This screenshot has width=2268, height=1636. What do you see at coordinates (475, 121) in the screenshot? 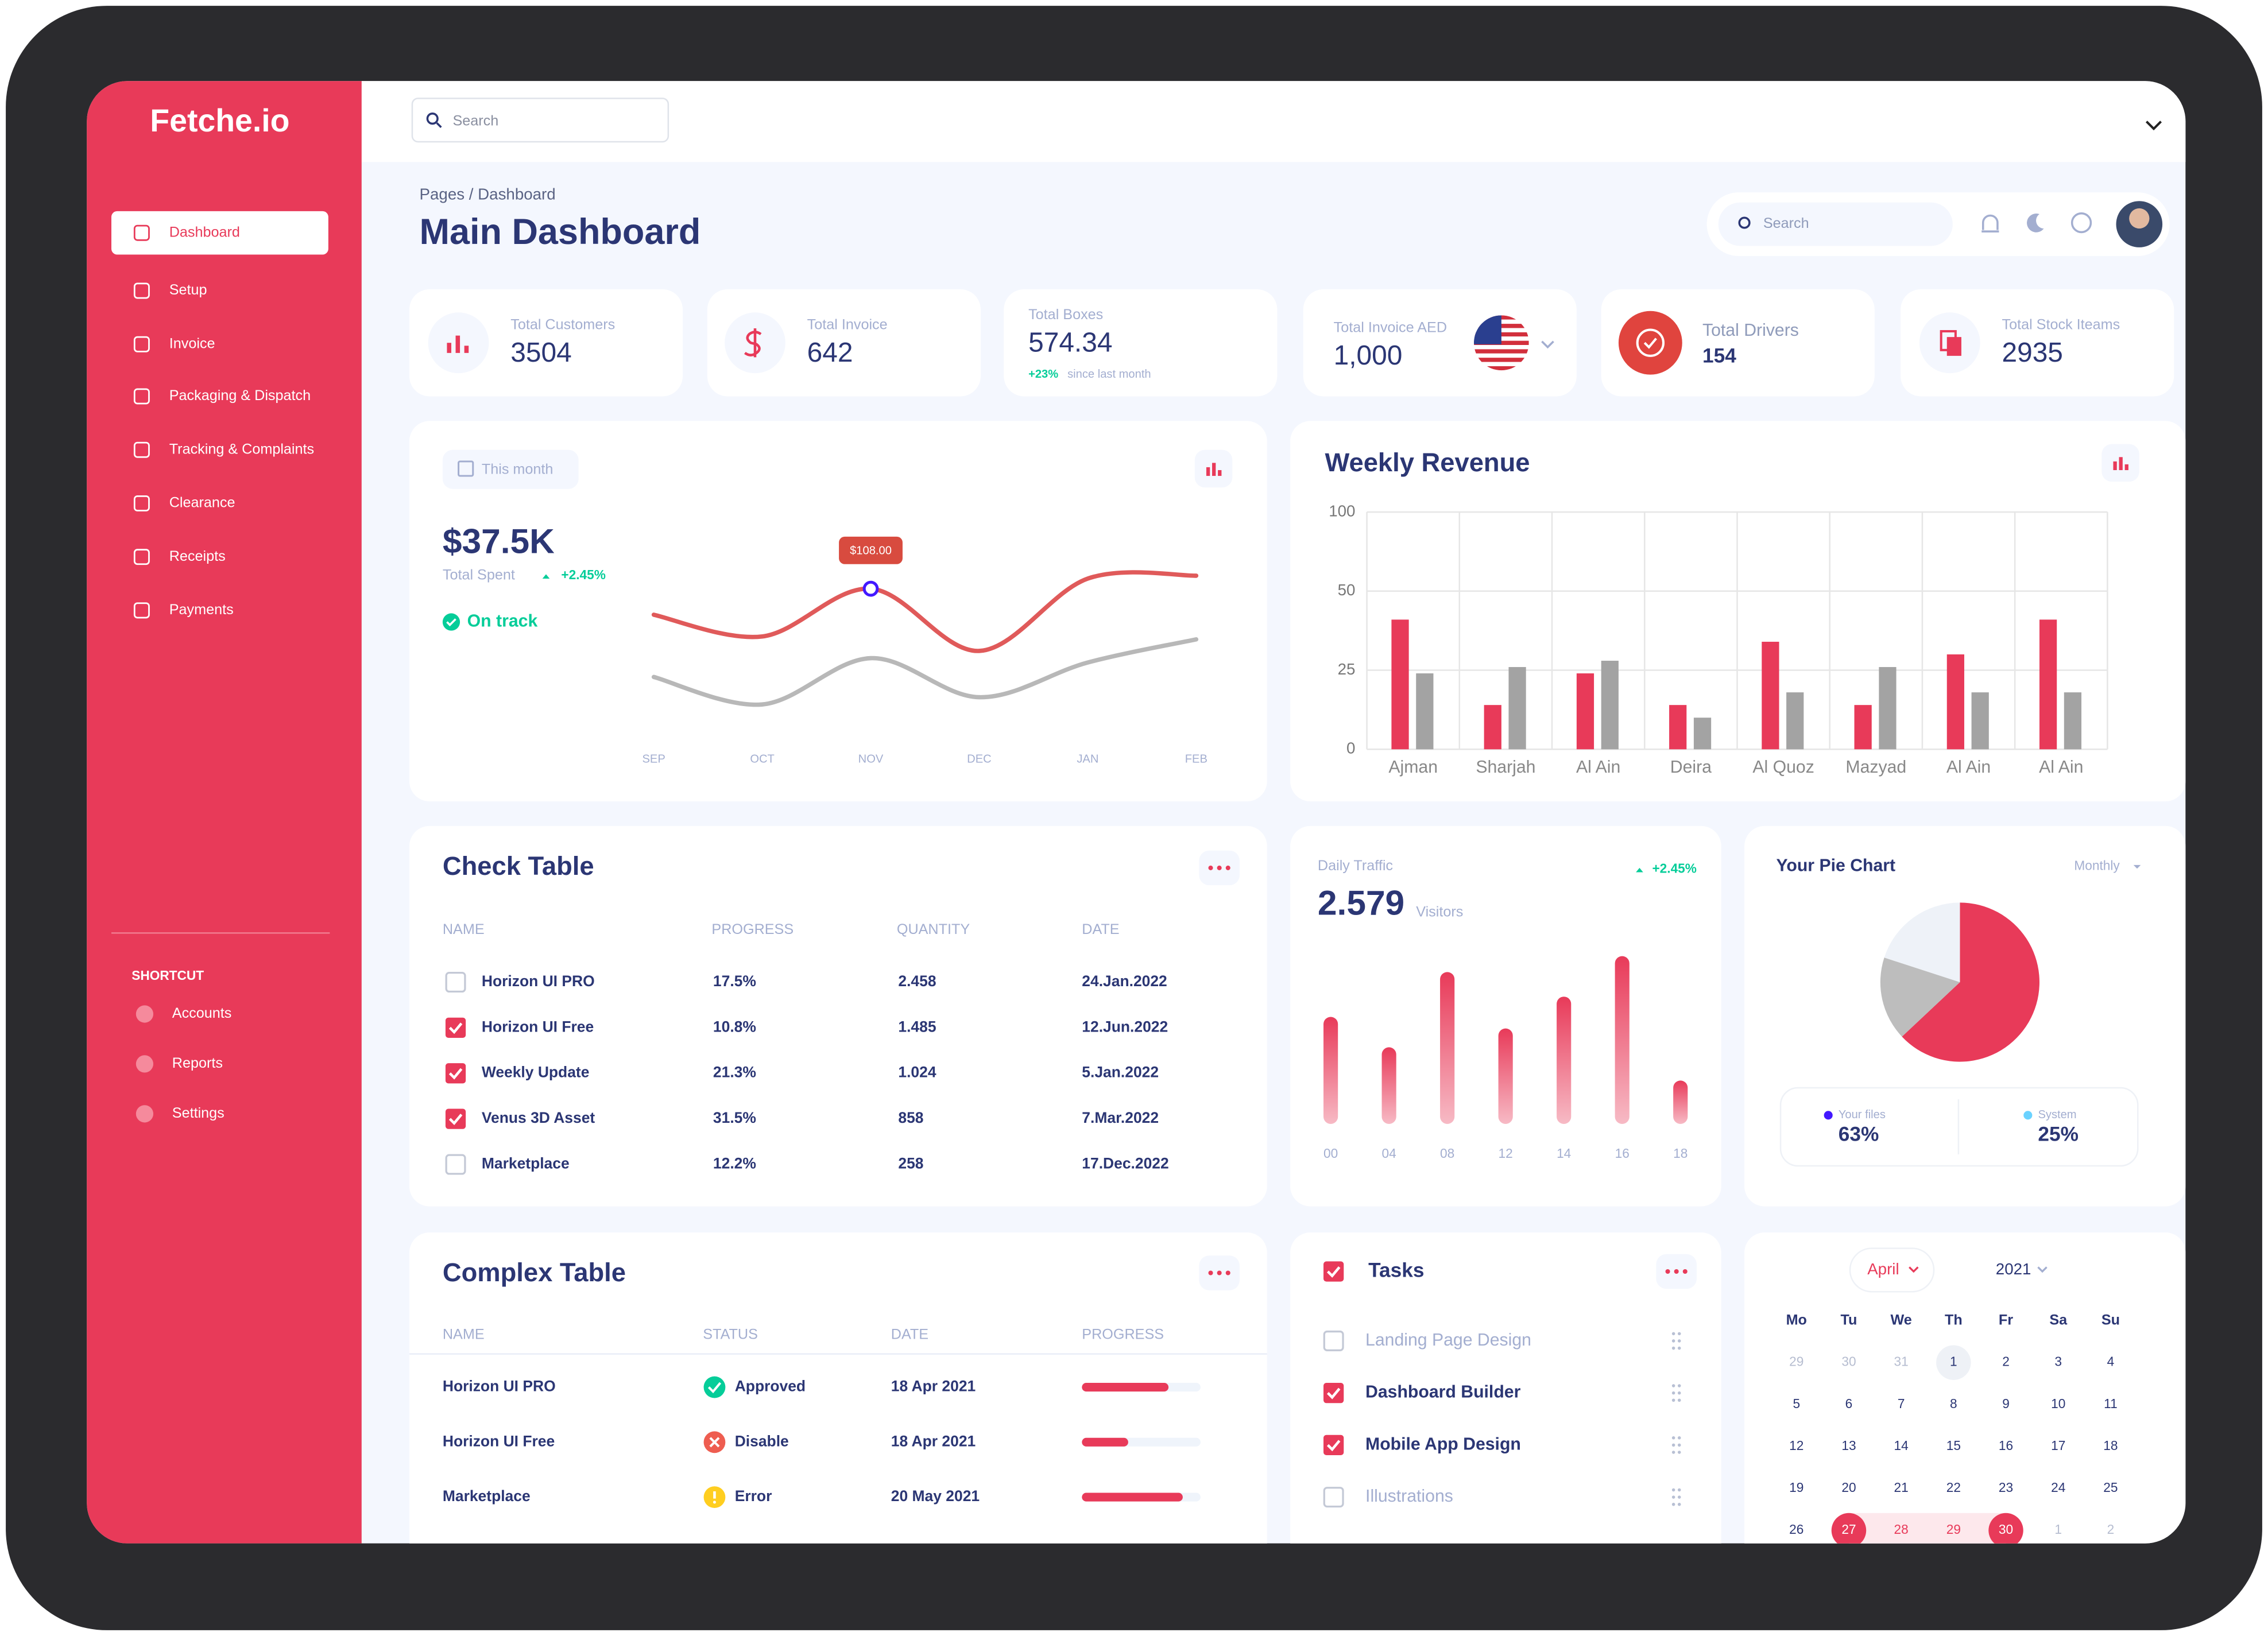
I see `top-search-placeholder: Search` at bounding box center [475, 121].